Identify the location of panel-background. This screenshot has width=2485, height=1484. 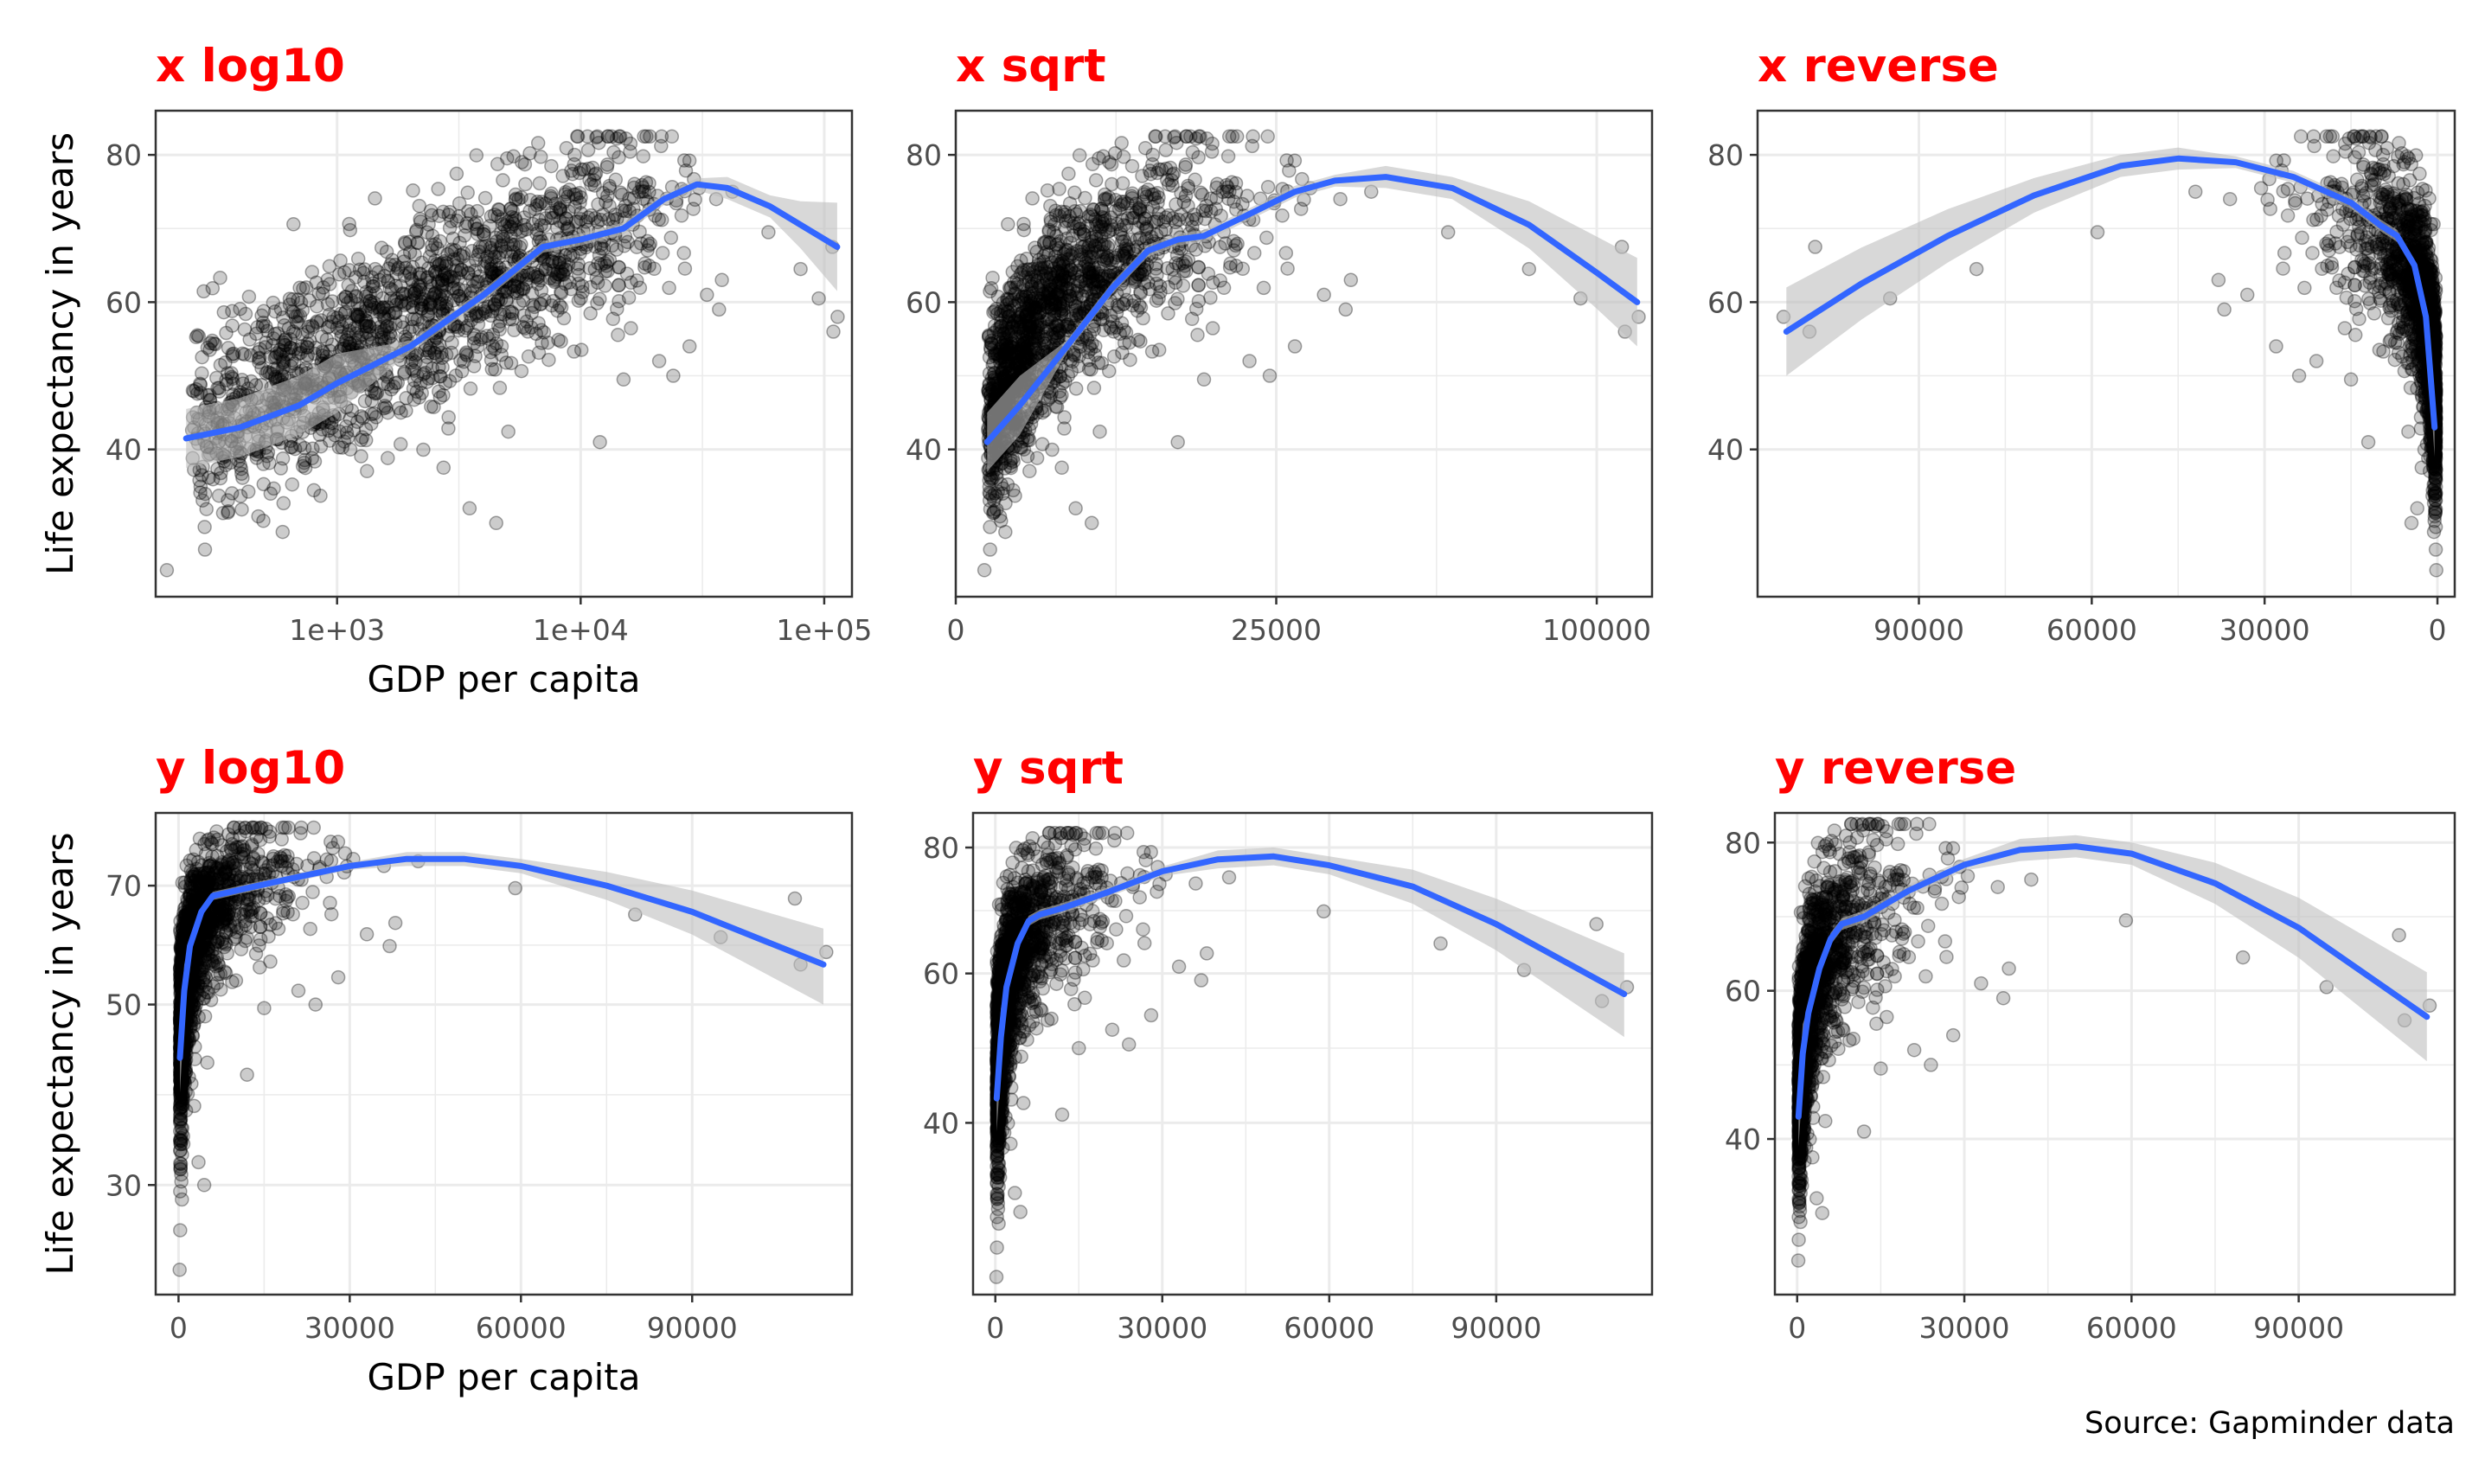
(2106, 354).